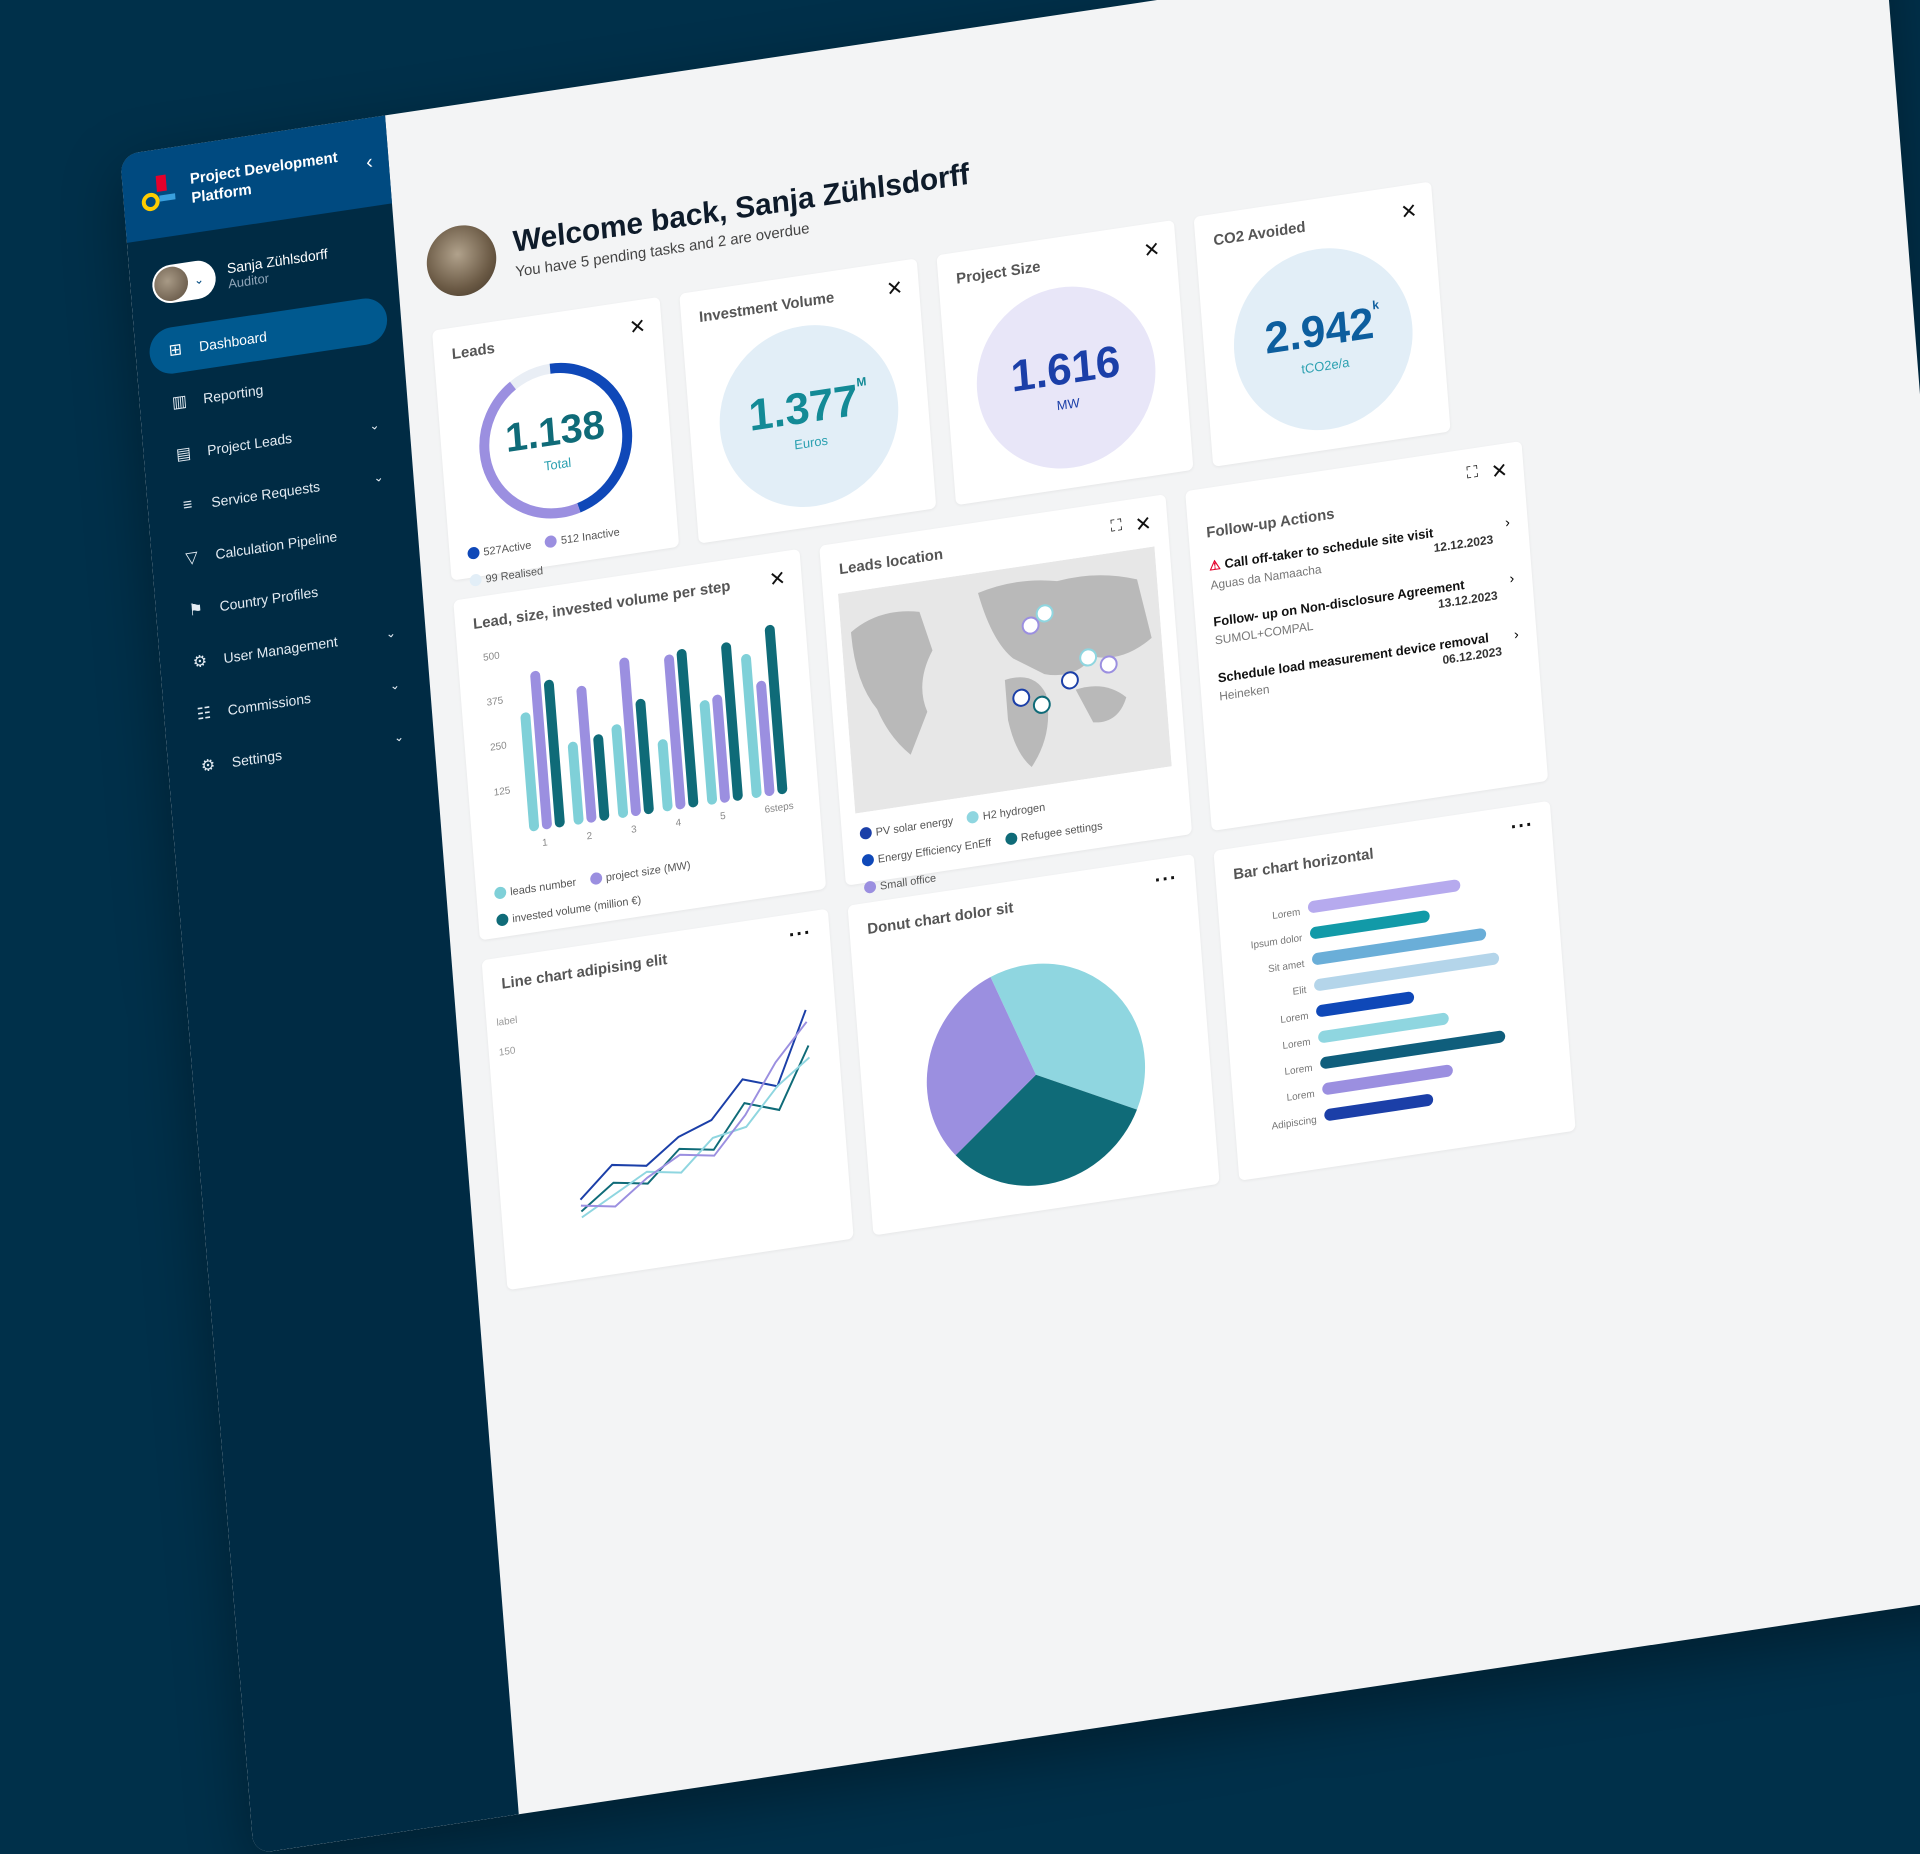 This screenshot has height=1854, width=1920. I want to click on map-card: Leads location ⛶ ✕ PV solar, so click(1006, 694).